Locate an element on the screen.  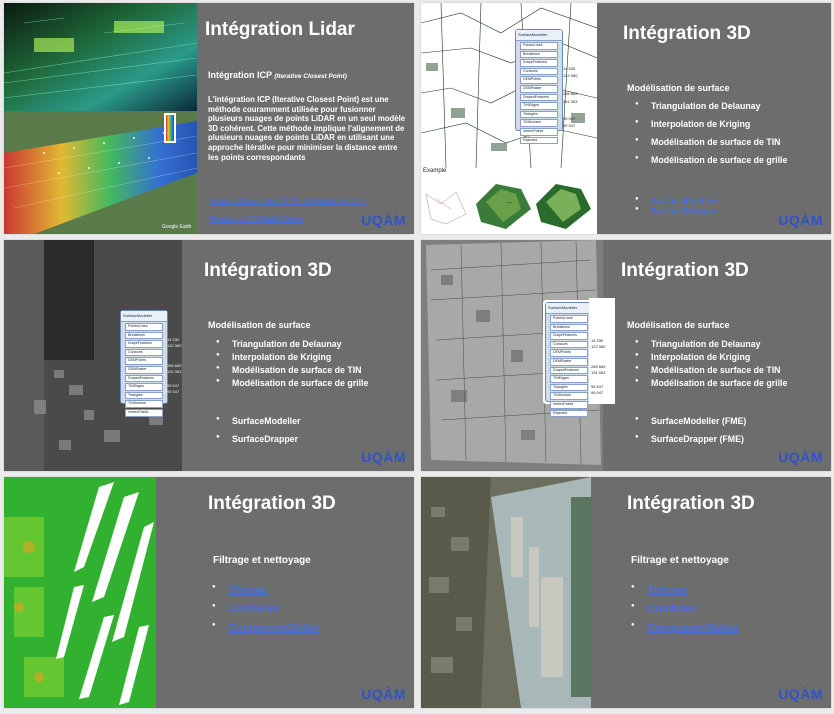
example-area: Example → is located at coordinates (509, 201).